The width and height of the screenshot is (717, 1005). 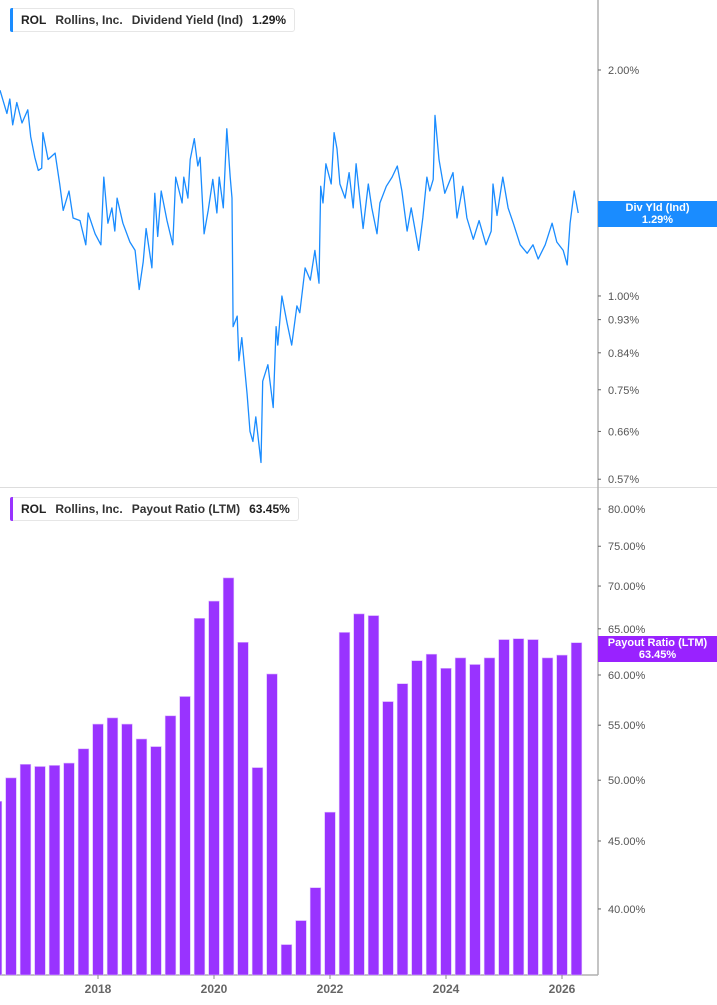 I want to click on y-tick-label: 40.00%, so click(x=627, y=910).